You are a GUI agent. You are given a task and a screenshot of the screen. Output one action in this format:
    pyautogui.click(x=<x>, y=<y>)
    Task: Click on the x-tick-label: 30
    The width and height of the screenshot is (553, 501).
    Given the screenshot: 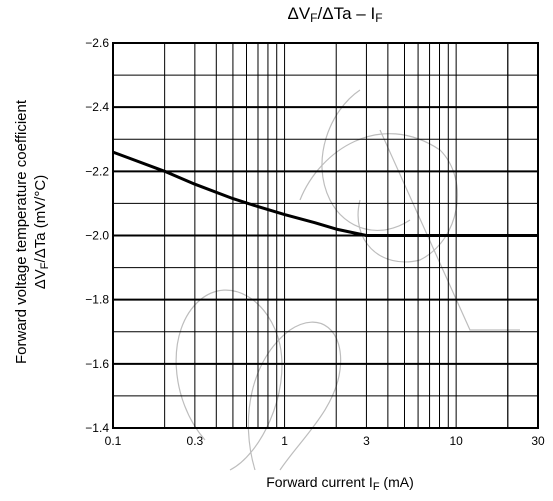 What is the action you would take?
    pyautogui.click(x=538, y=441)
    